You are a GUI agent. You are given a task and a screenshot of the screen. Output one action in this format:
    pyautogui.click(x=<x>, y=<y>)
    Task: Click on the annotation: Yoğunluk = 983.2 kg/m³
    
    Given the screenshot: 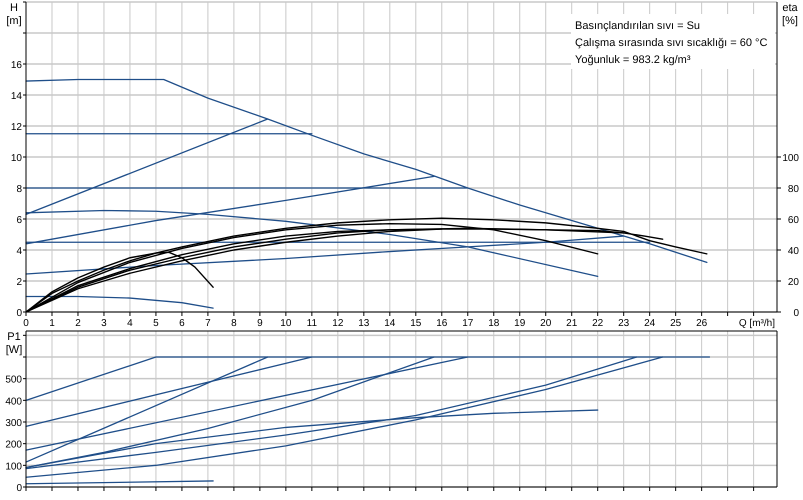 What is the action you would take?
    pyautogui.click(x=633, y=60)
    